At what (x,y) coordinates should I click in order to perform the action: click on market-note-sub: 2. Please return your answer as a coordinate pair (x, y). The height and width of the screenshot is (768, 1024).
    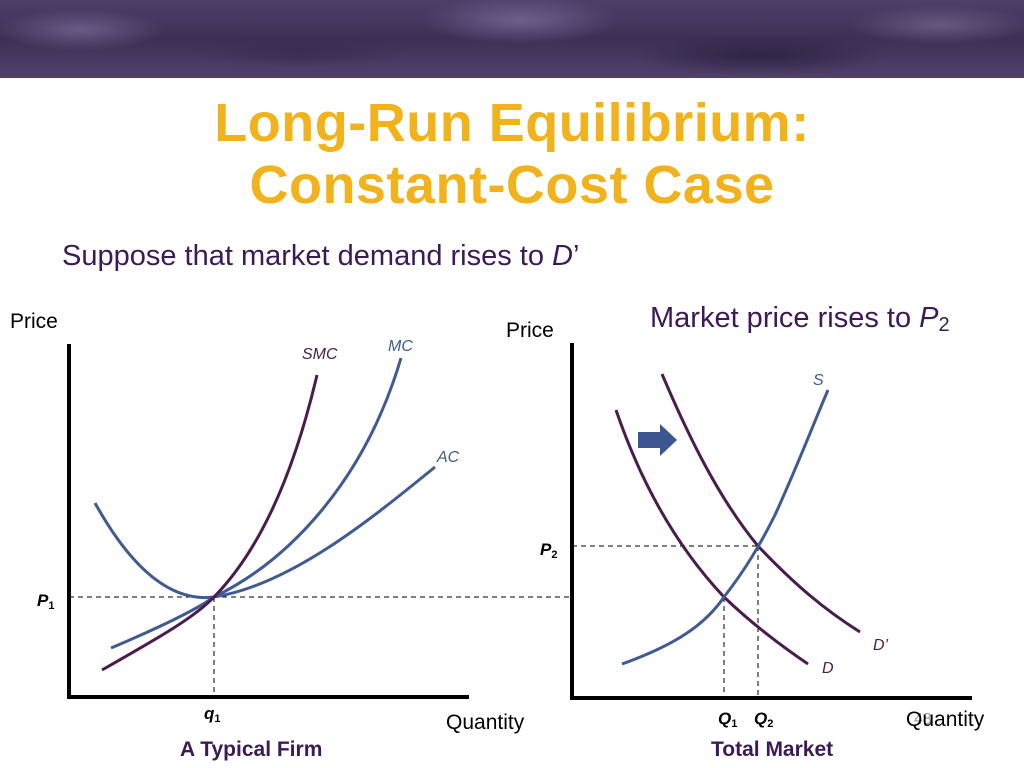
    Looking at the image, I should click on (944, 325).